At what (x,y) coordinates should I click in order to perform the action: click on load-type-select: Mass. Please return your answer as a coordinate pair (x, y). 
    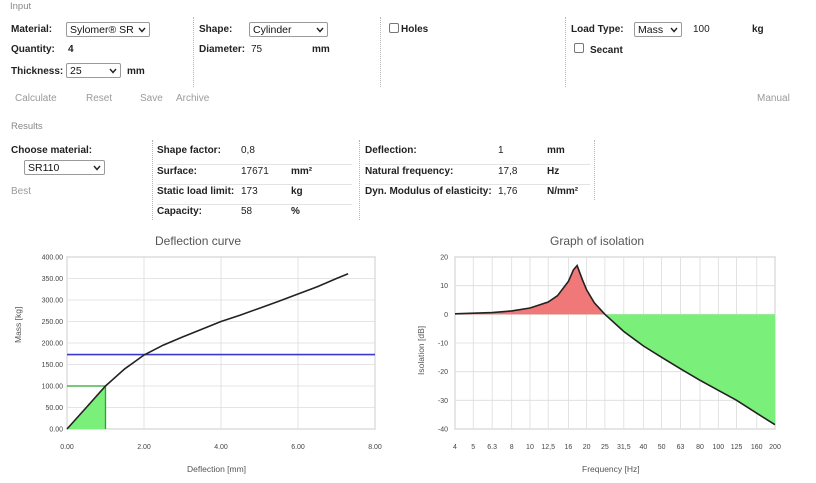
    Looking at the image, I should click on (658, 29).